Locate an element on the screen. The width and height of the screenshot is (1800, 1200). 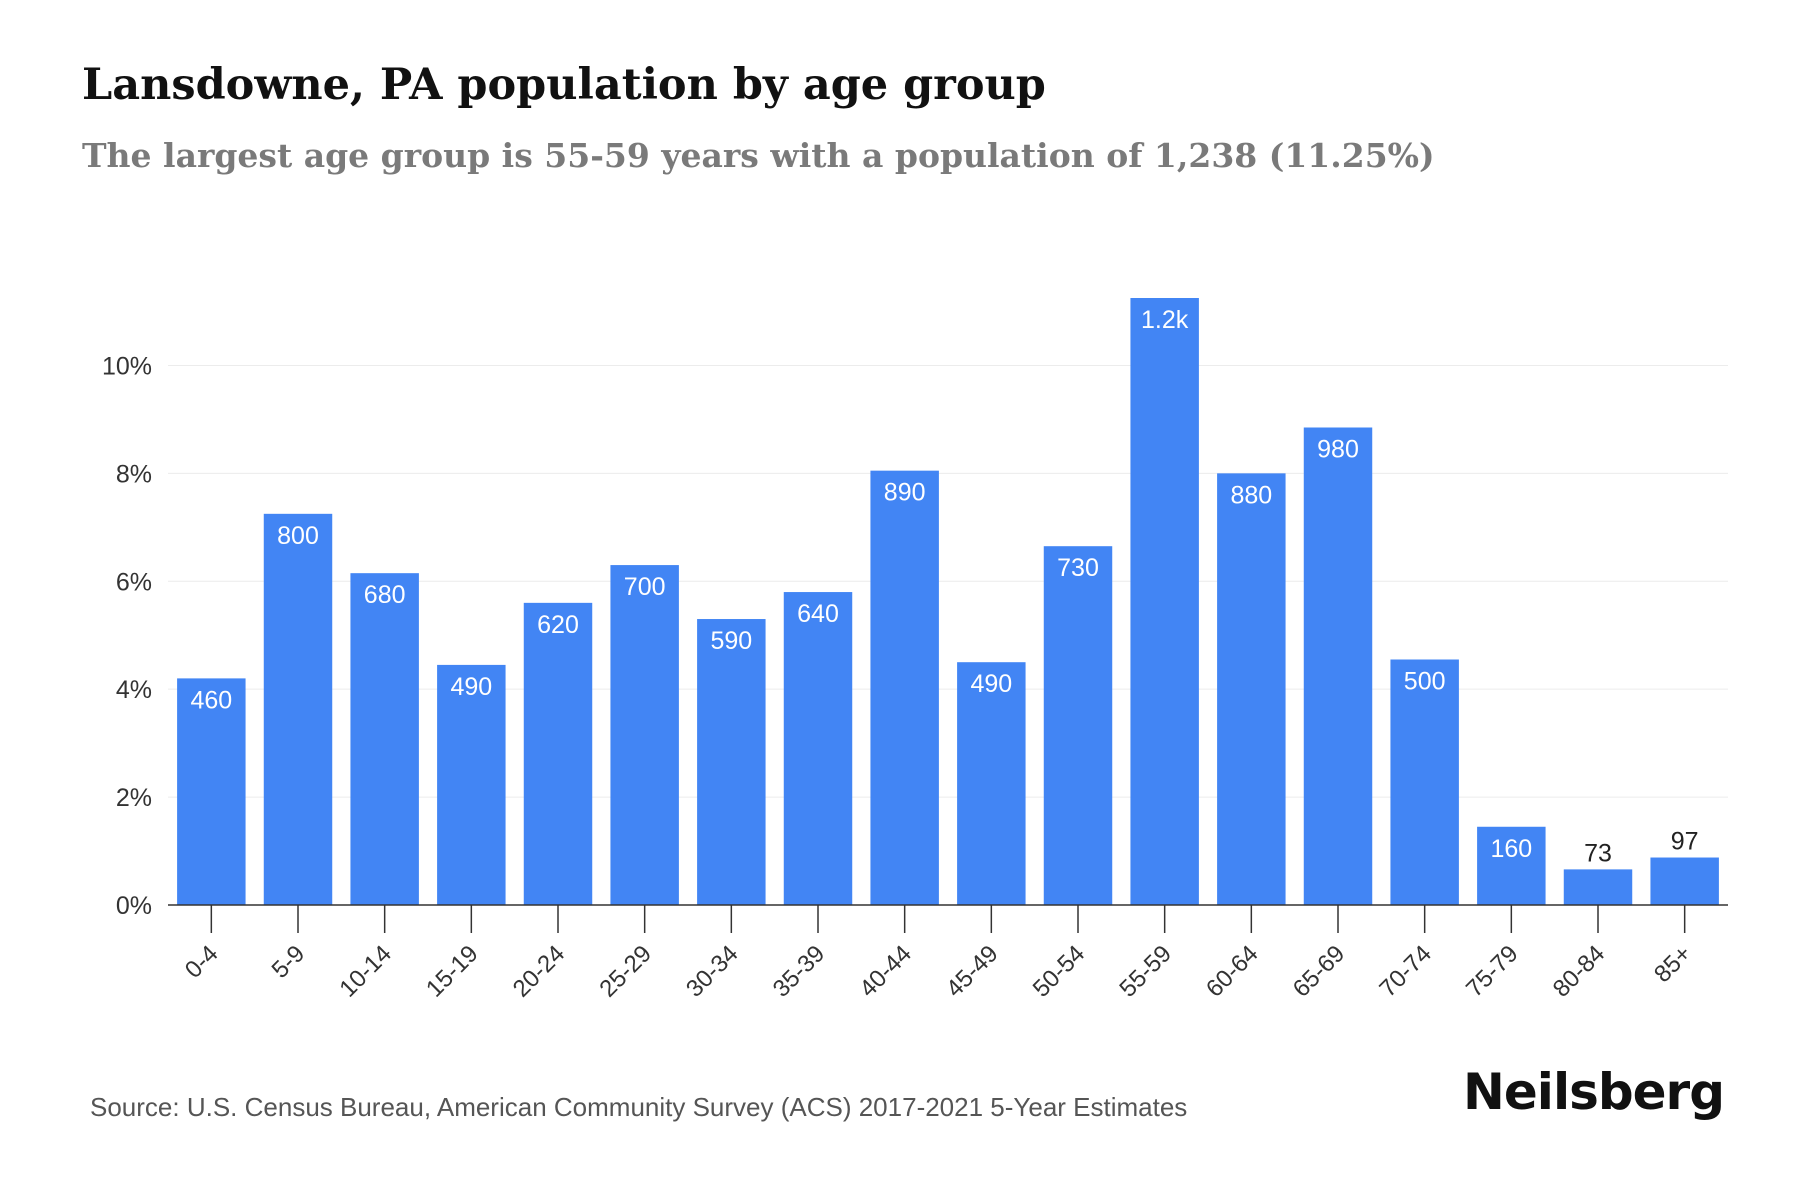
x-tick-label: 50-54 is located at coordinates (1059, 971).